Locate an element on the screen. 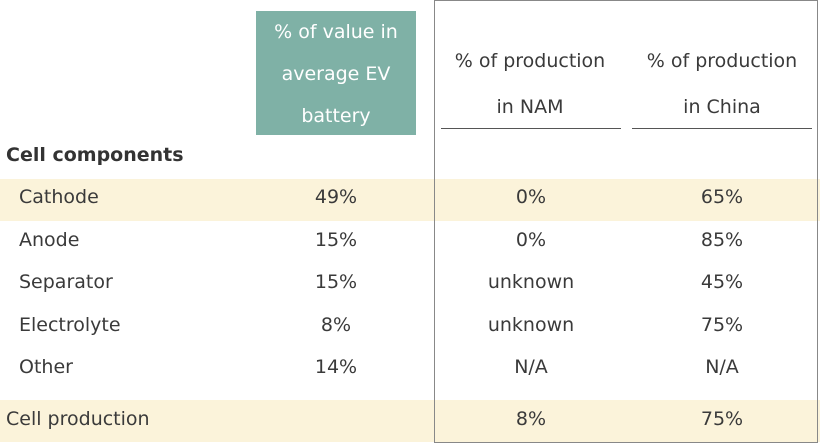  header-value-share: % of value in average EV battery is located at coordinates (336, 73).